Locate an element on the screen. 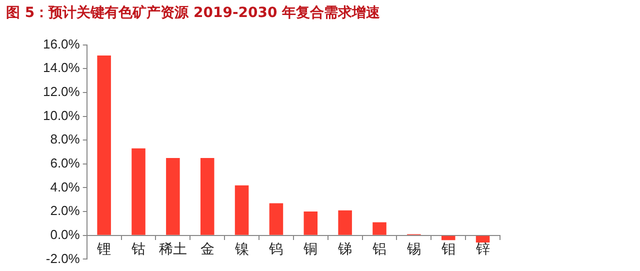  y-tick-label: -2.0% is located at coordinates (63, 258).